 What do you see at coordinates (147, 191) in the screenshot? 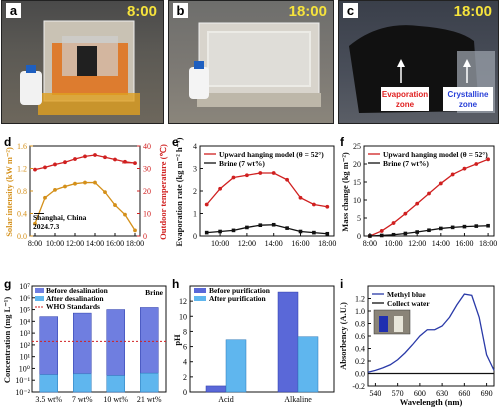
I see `panel-d-right-ytick-label: 20` at bounding box center [147, 191].